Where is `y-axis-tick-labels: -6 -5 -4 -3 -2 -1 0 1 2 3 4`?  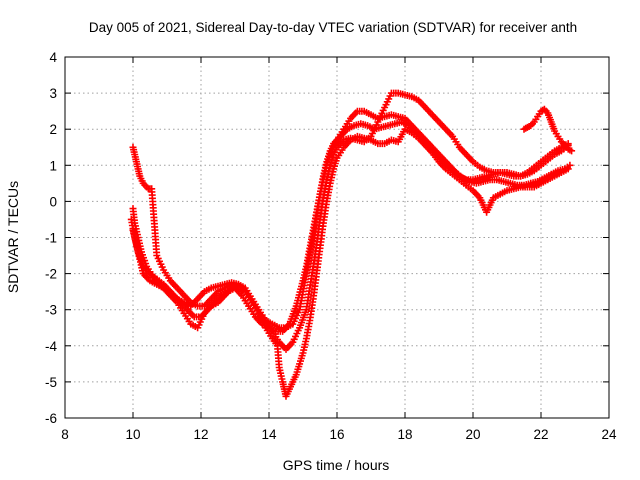
y-axis-tick-labels: -6 -5 -4 -3 -2 -1 0 1 2 3 4 is located at coordinates (51, 238).